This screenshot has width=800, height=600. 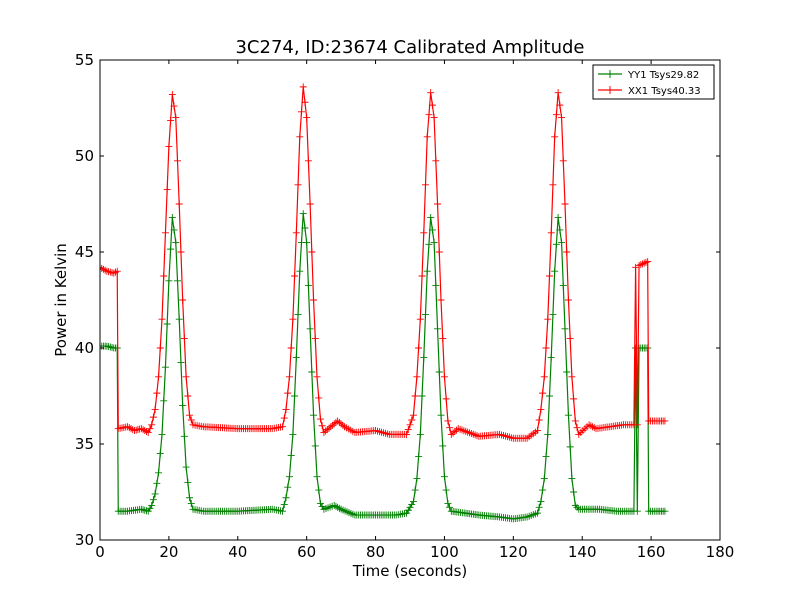 I want to click on chart-title: 3C274, ID:23674 Calibrated Amplitude, so click(x=409, y=47).